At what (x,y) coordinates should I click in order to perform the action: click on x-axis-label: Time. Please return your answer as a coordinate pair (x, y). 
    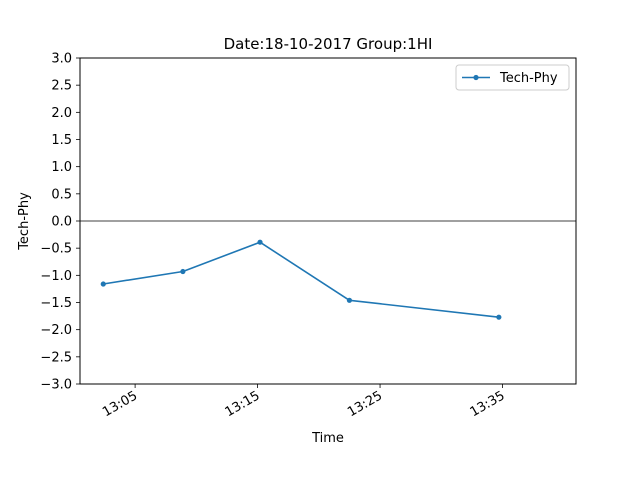
    Looking at the image, I should click on (327, 438).